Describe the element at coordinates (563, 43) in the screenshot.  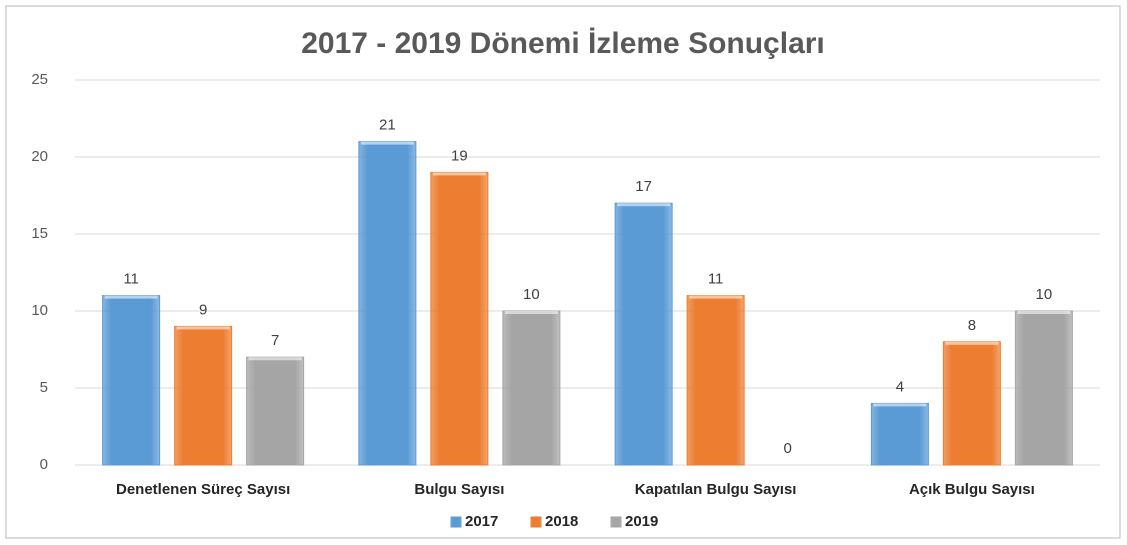
I see `chart-title: 2017 - 2019 Dönemi İzleme Sonuçları` at that location.